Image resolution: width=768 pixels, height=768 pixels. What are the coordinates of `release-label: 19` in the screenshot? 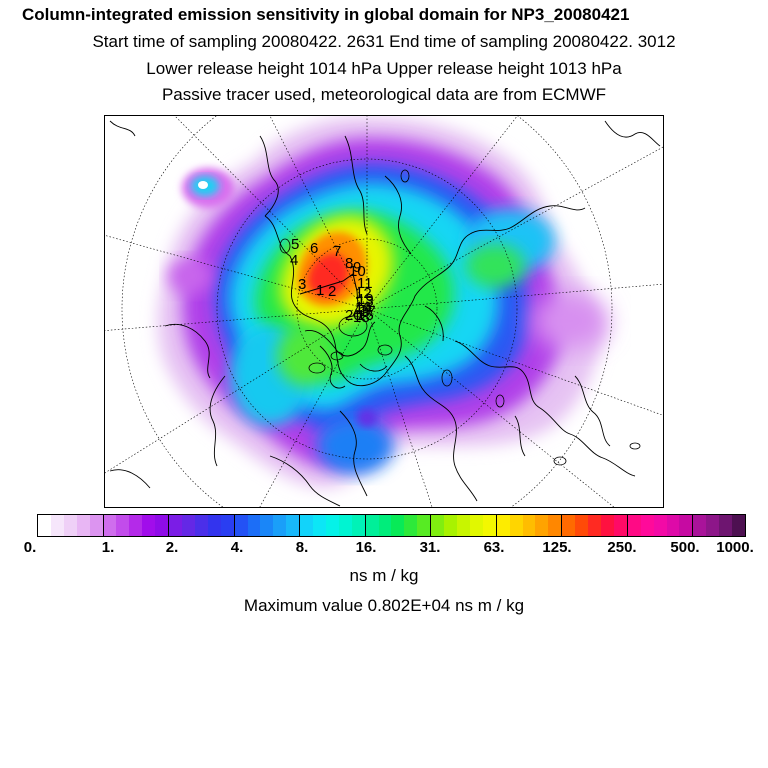 It's located at (365, 299).